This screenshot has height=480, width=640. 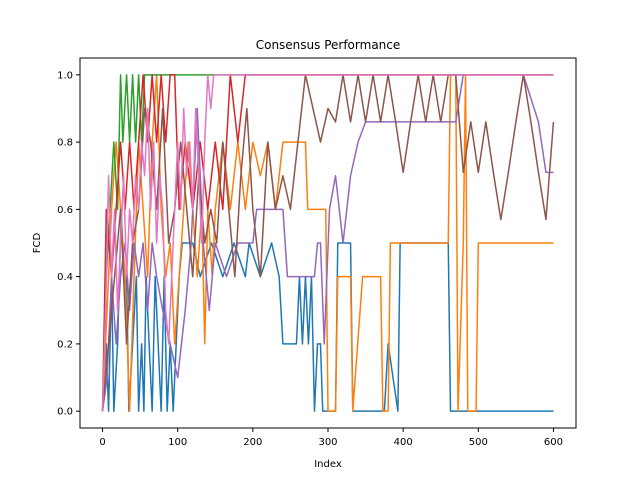 I want to click on y-axis-label: FCD, so click(x=37, y=242).